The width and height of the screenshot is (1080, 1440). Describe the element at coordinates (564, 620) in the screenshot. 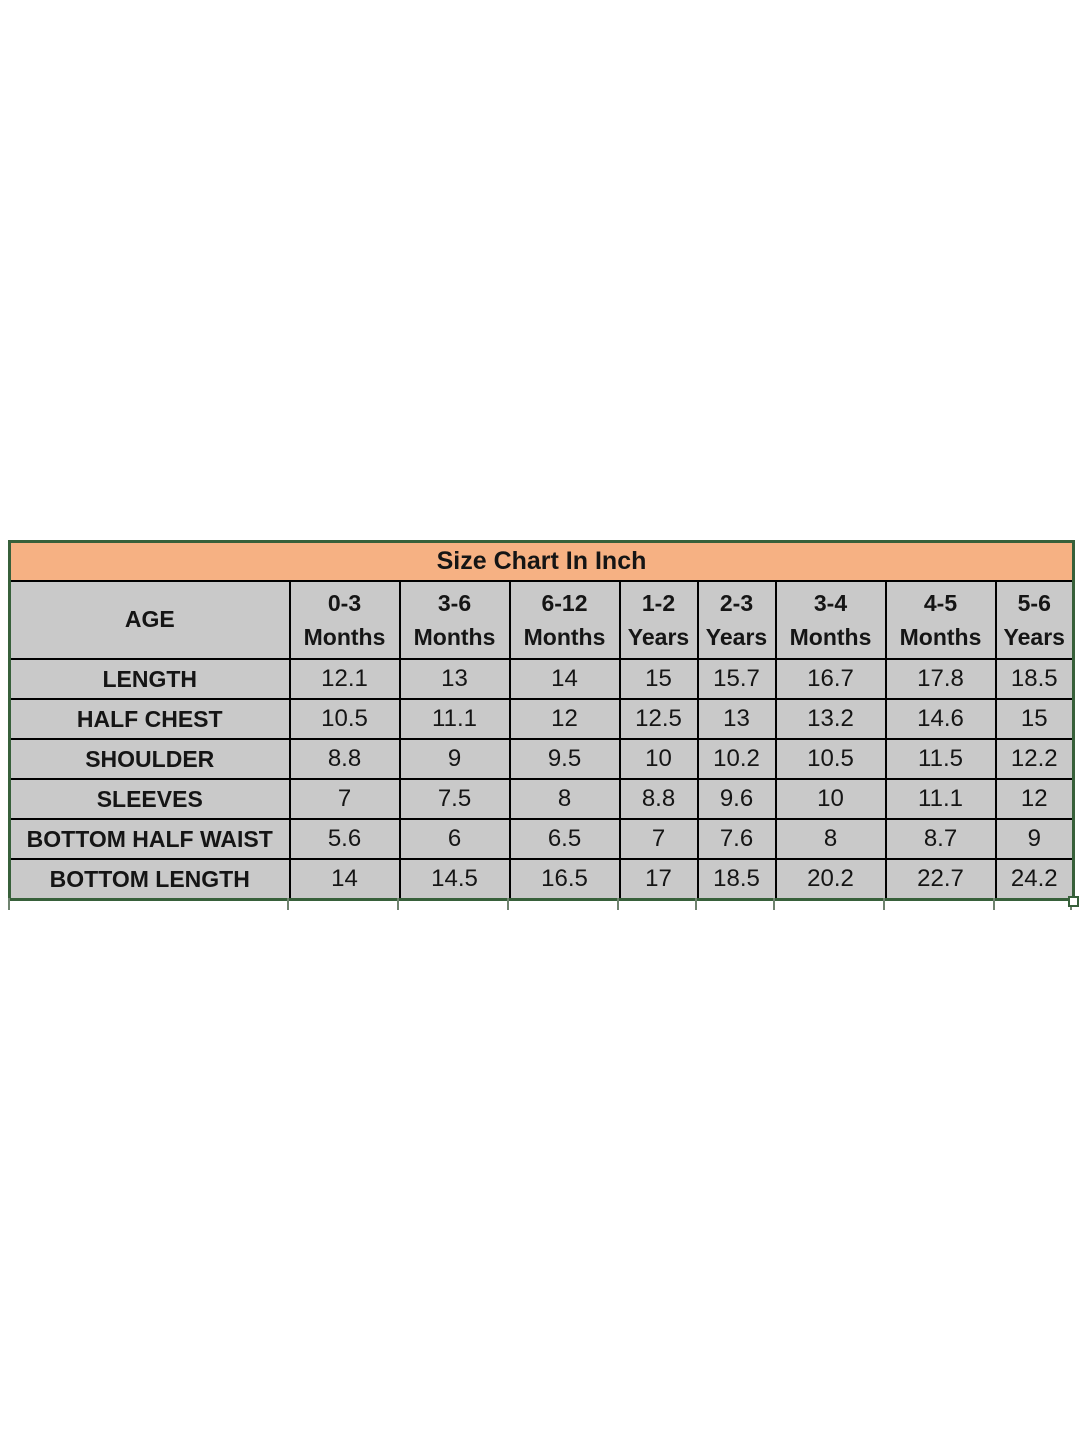

I see `header-col-6-12-months: 6-12 Months` at that location.